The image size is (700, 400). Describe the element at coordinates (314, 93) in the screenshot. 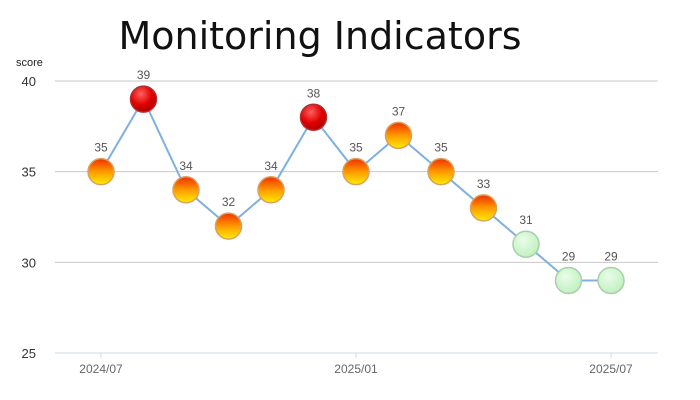

I see `data-label: 38` at that location.